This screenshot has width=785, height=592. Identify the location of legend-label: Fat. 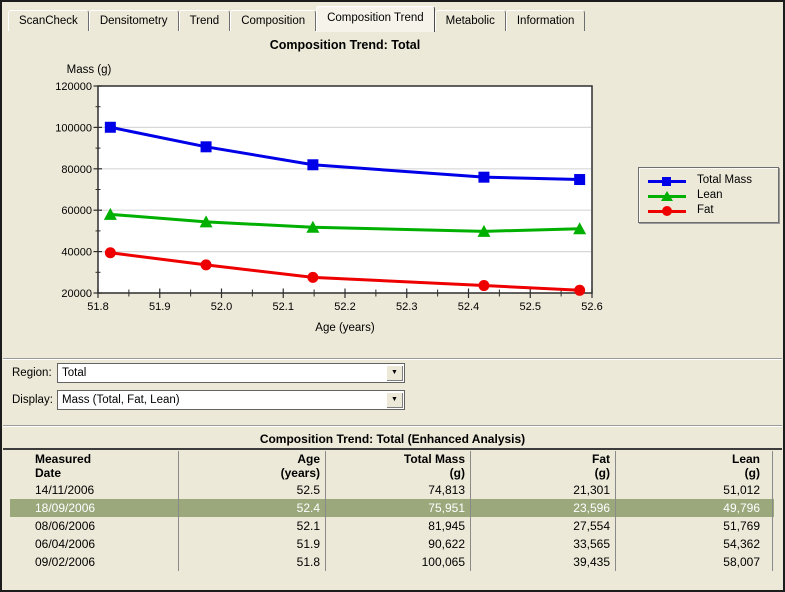
(705, 210).